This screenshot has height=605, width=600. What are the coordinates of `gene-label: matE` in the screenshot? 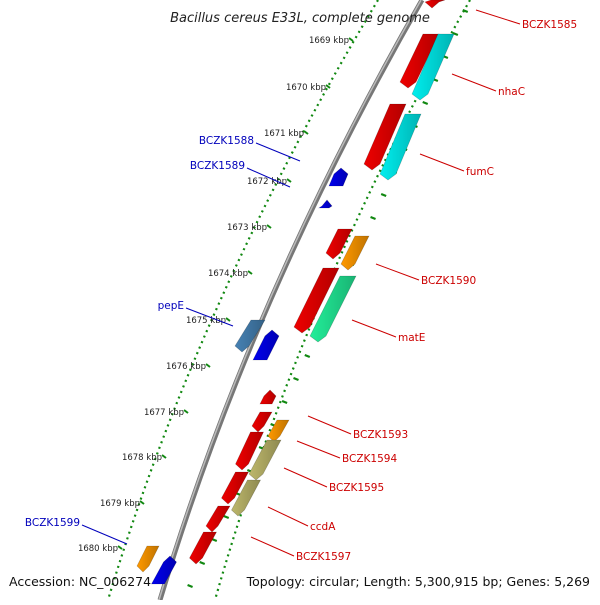 It's located at (411, 338).